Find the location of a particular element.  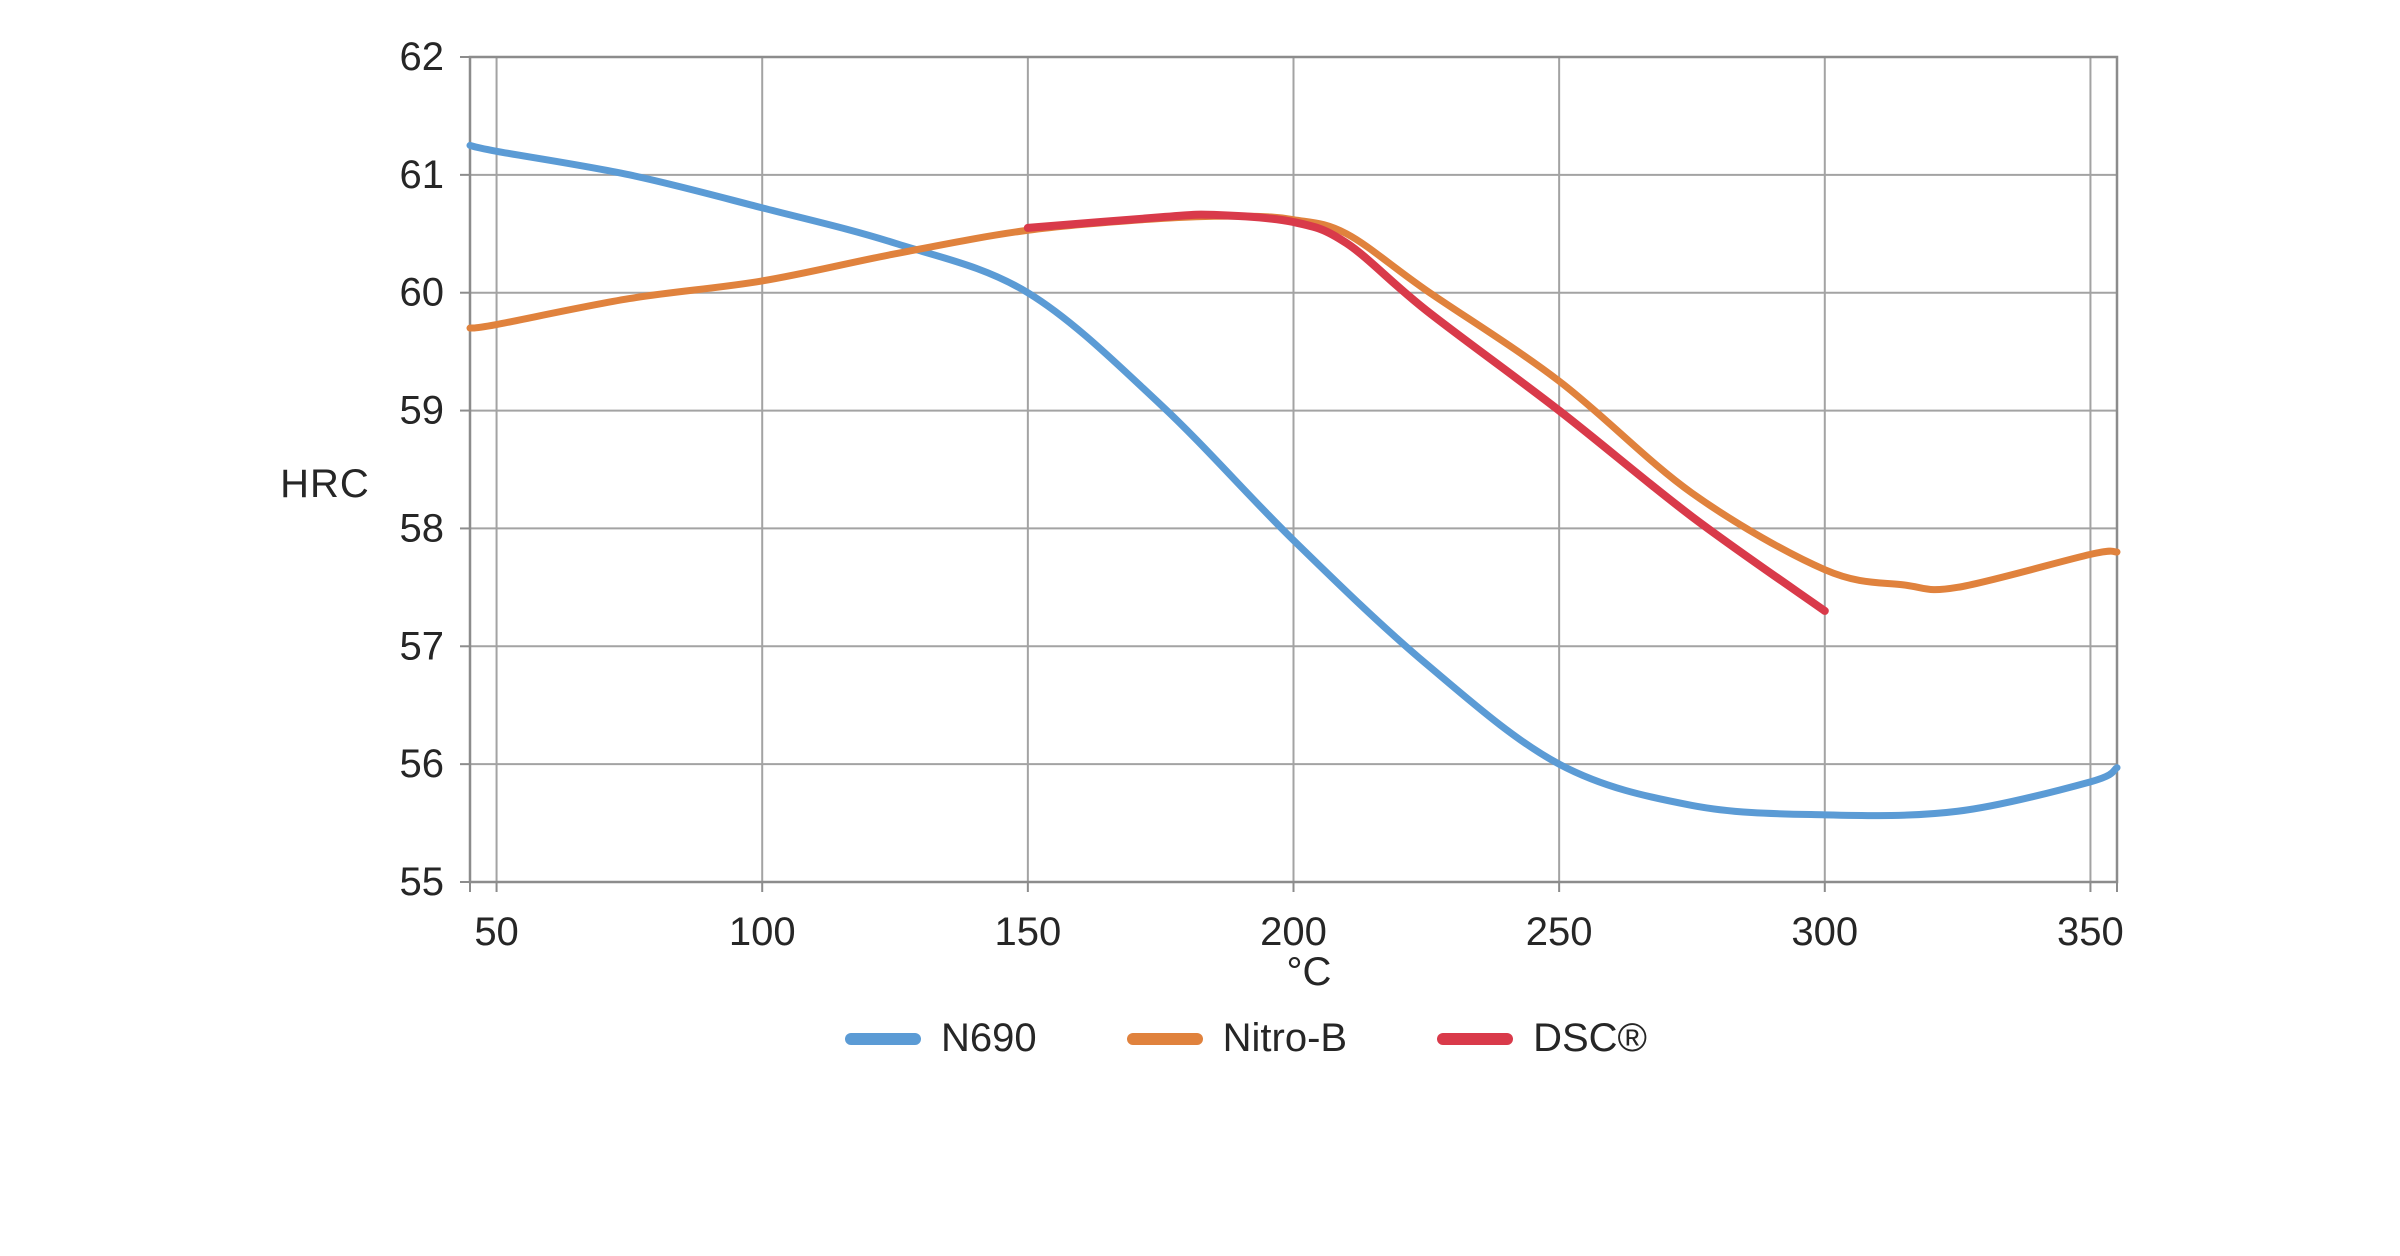

x-tick-label: 50 is located at coordinates (496, 932).